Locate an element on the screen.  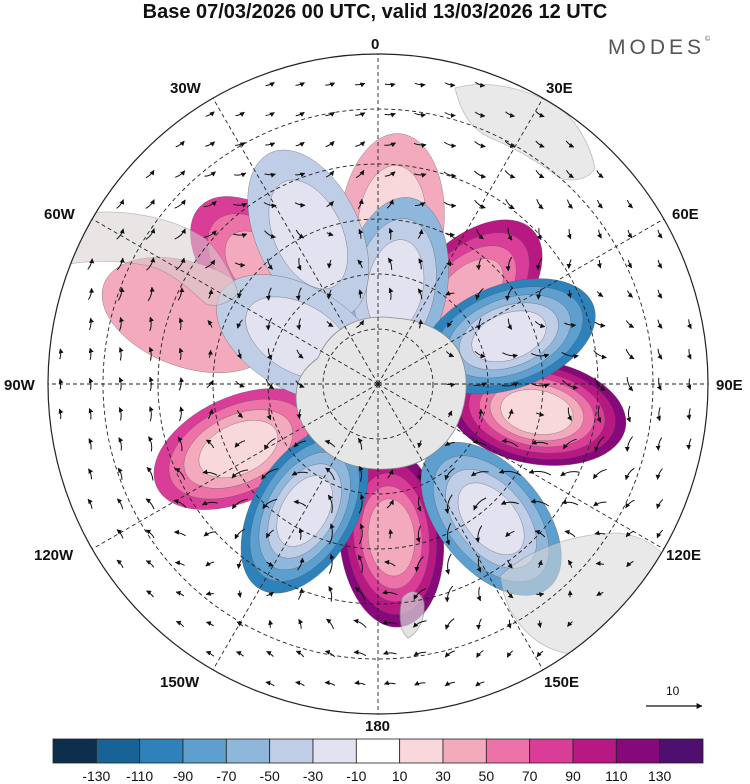
colorbar-tick-label: 50 is located at coordinates (487, 776).